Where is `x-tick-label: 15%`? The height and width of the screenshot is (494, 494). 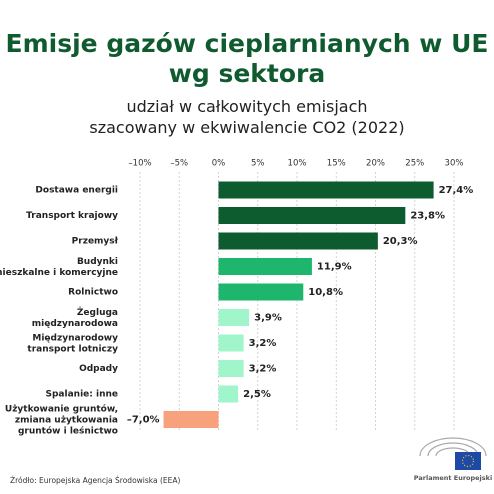 x-tick-label: 15% is located at coordinates (336, 164).